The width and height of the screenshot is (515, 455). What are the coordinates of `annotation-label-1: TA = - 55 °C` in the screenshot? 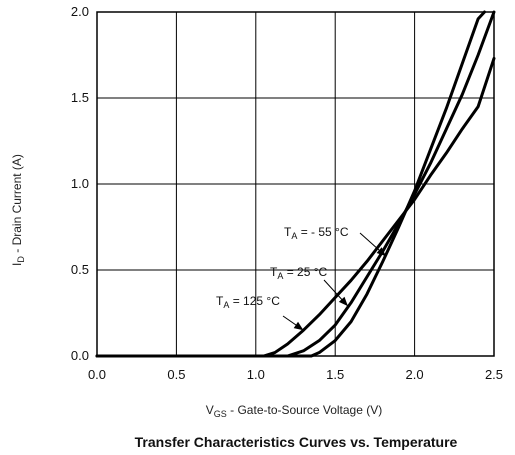 It's located at (316, 233).